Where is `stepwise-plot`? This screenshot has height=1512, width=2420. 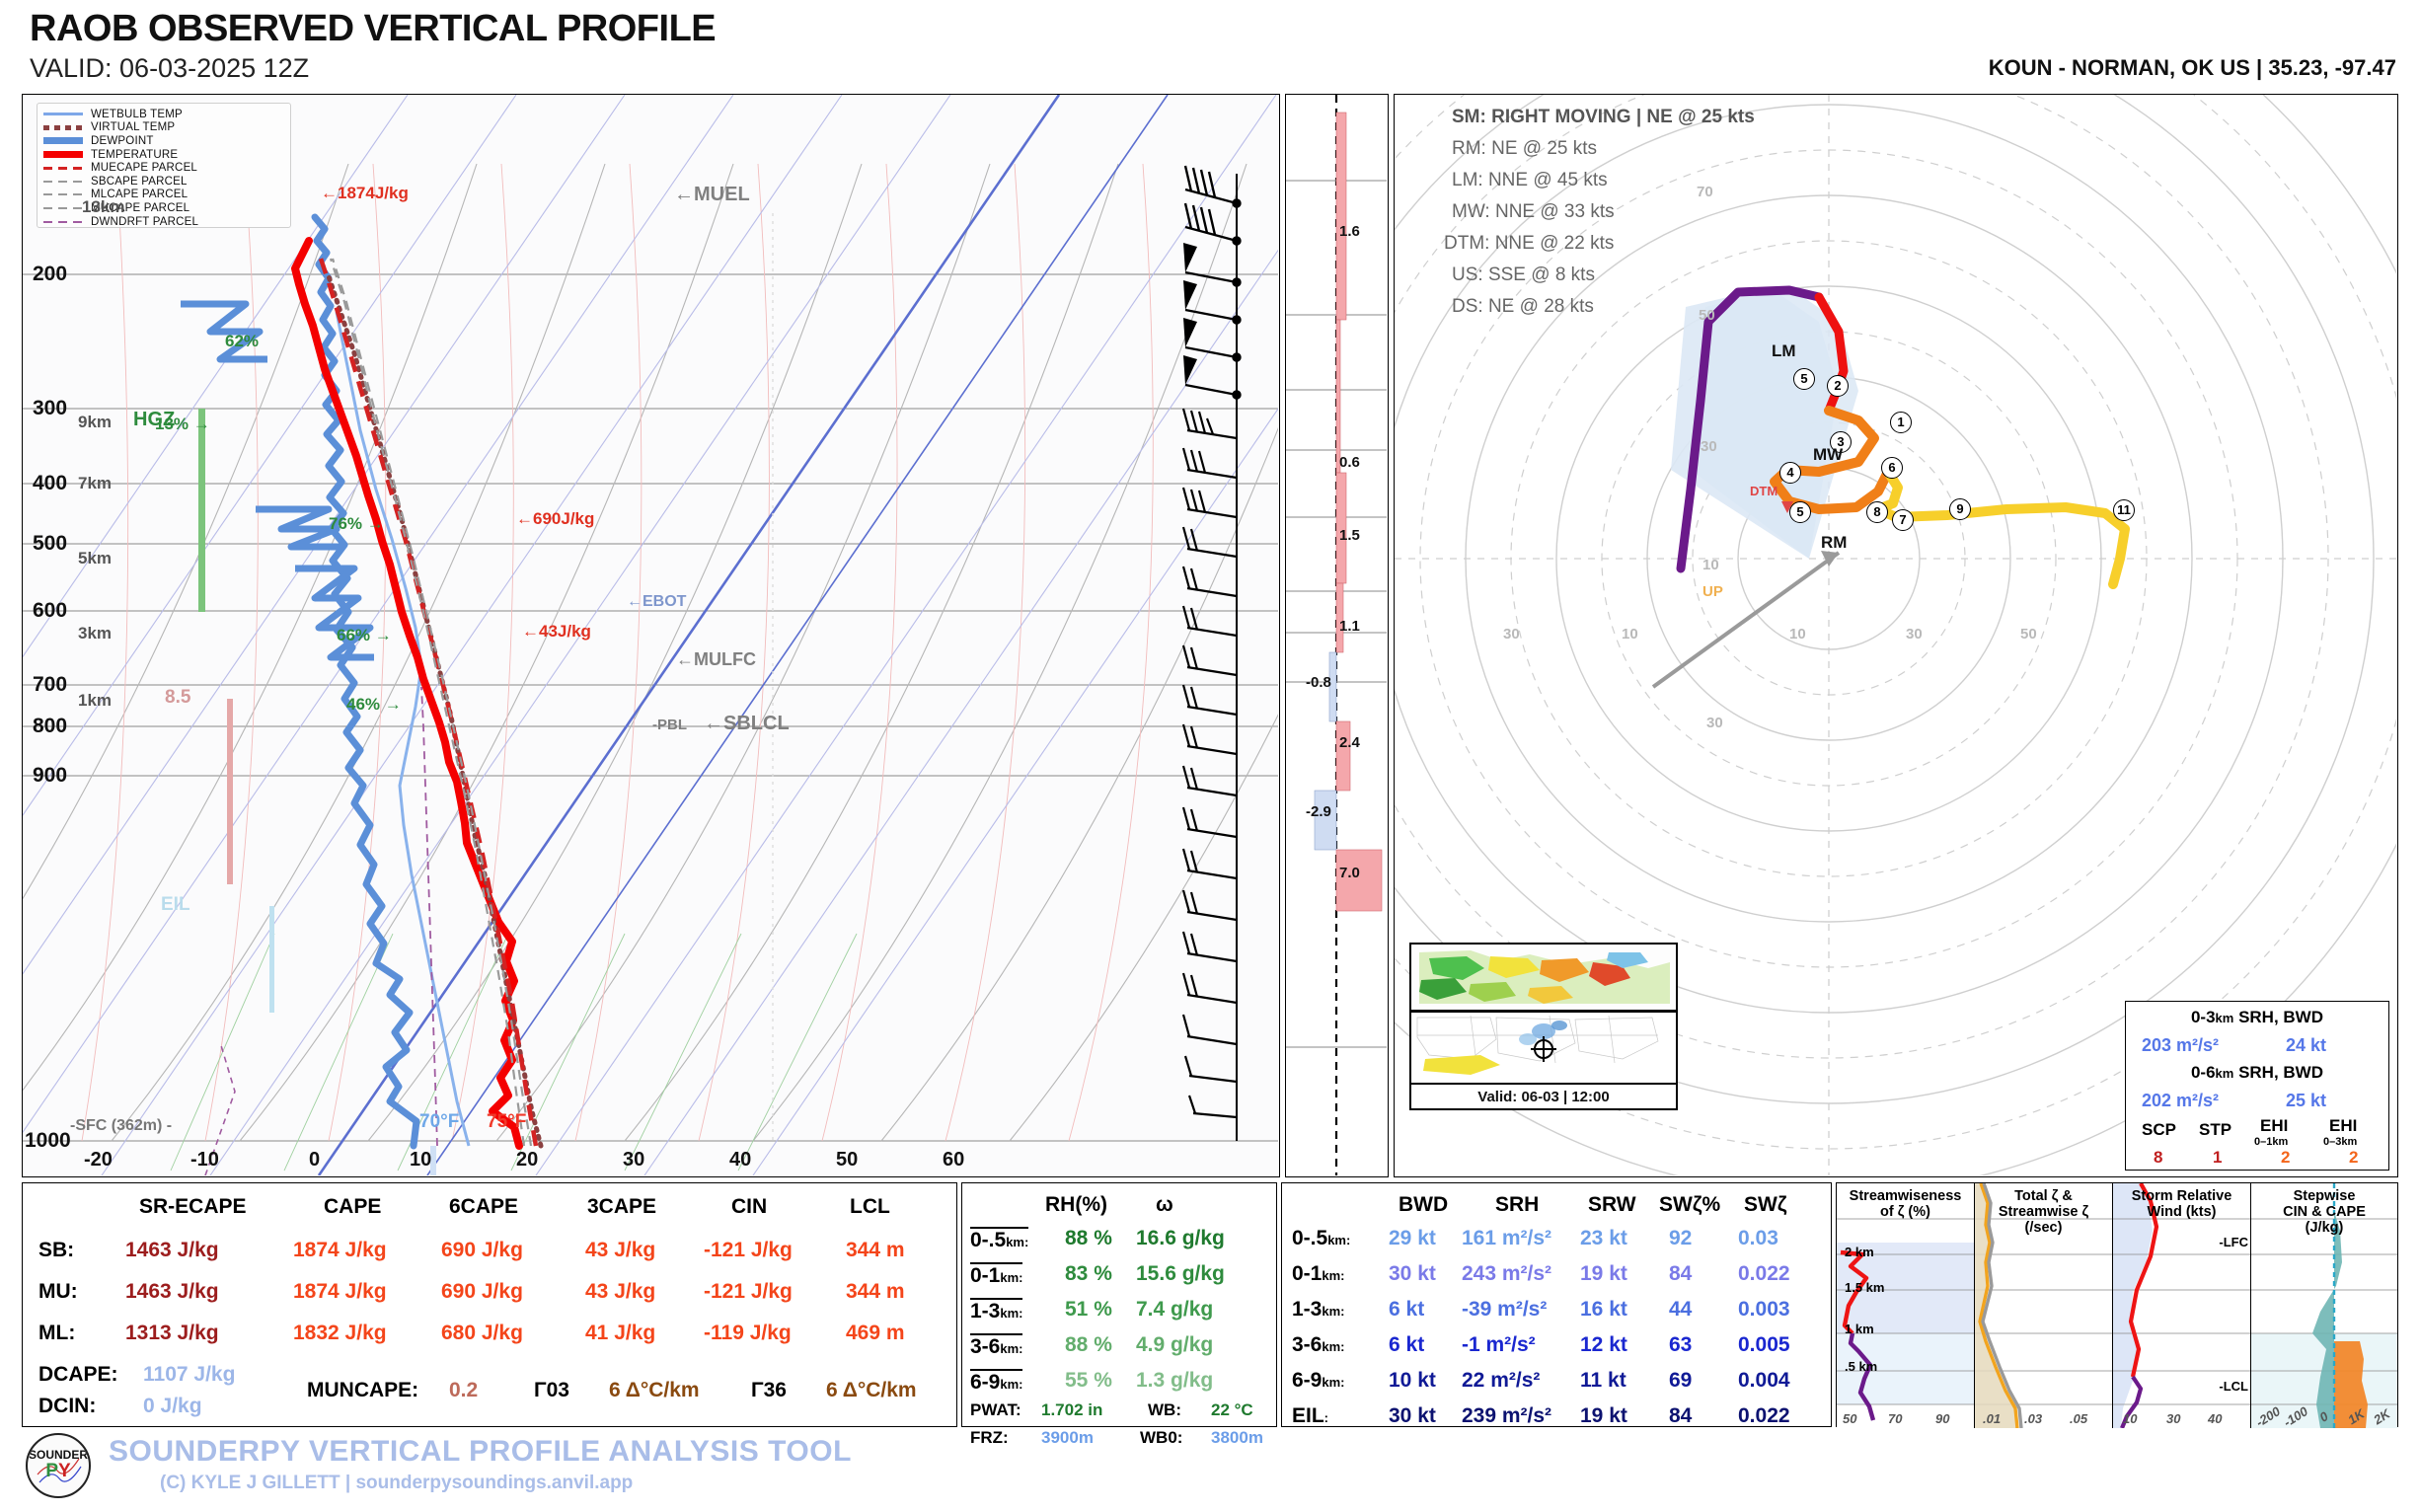
stepwise-plot is located at coordinates (2324, 1305).